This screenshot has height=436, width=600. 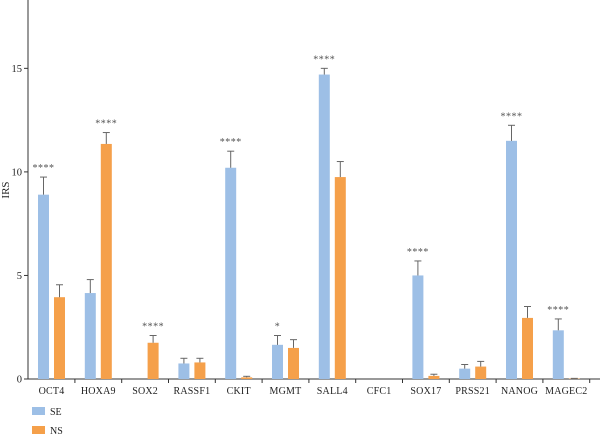 I want to click on bar-se-mgmt, so click(x=277, y=361).